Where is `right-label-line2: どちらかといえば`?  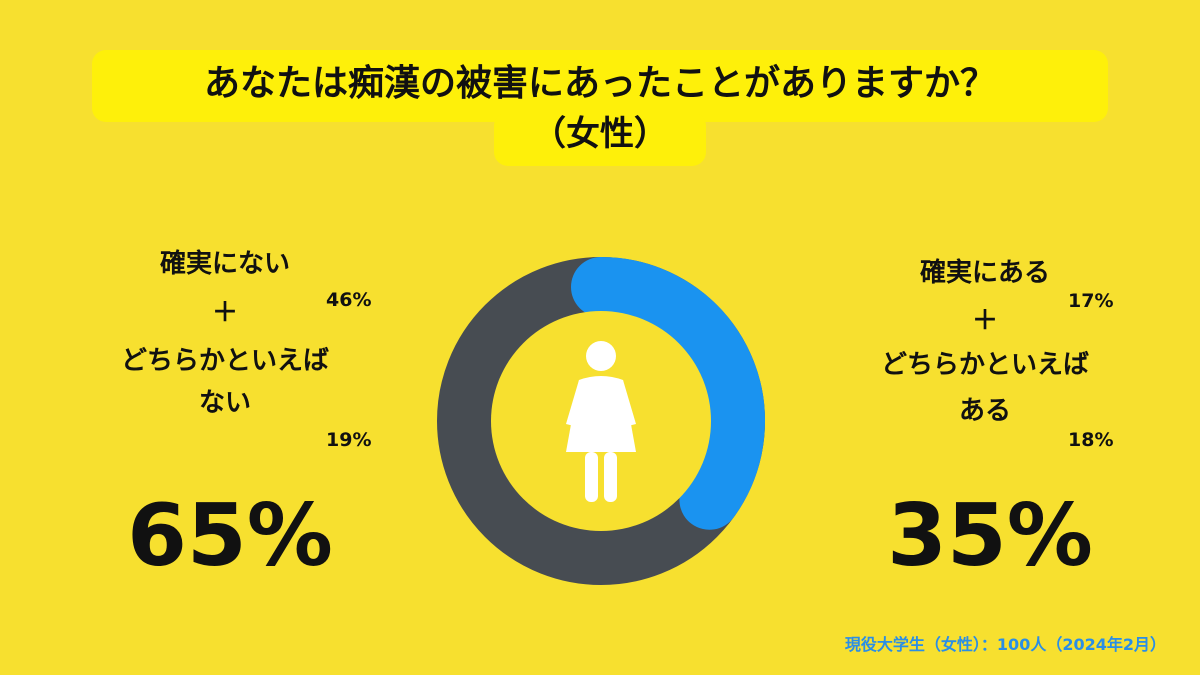 right-label-line2: どちらかといえば is located at coordinates (984, 365).